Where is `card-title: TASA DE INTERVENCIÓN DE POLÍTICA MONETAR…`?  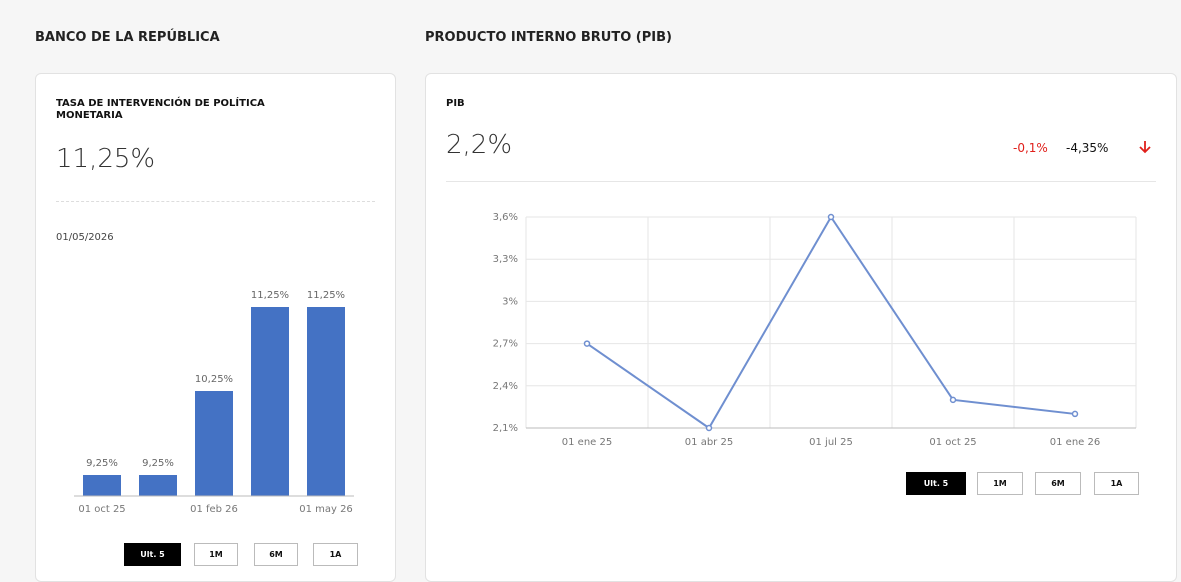
card-title: TASA DE INTERVENCIÓN DE POLÍTICA MONETAR… is located at coordinates (160, 109).